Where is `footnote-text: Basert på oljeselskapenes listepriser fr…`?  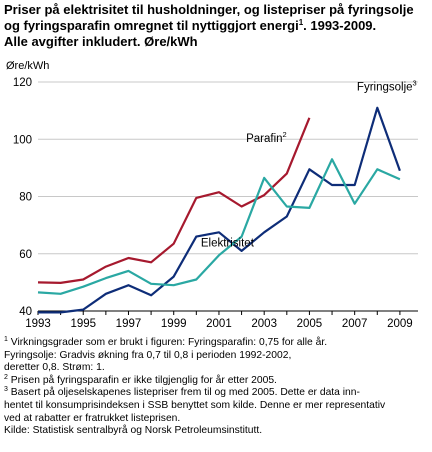 footnote-text: Basert på oljeselskapenes listepriser fr… is located at coordinates (185, 393).